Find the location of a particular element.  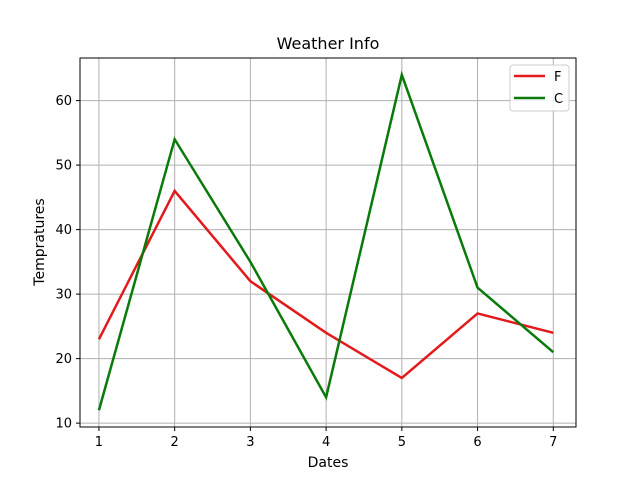

x-tick-label: 5 is located at coordinates (402, 442).